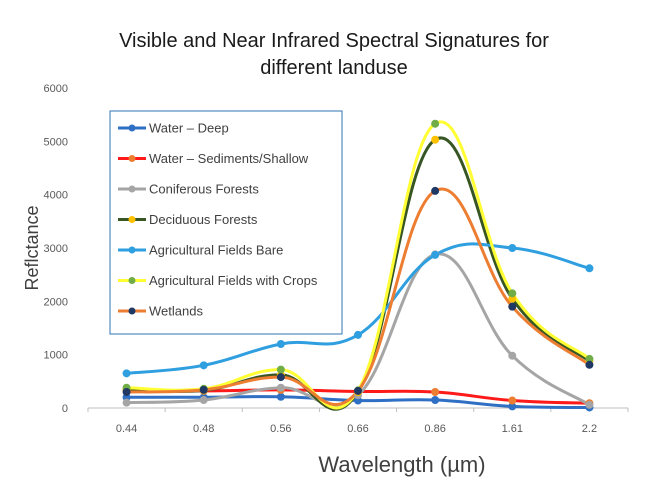 This screenshot has width=668, height=490. Describe the element at coordinates (401, 464) in the screenshot. I see `x-axis-label: Wavelength (µm)` at that location.